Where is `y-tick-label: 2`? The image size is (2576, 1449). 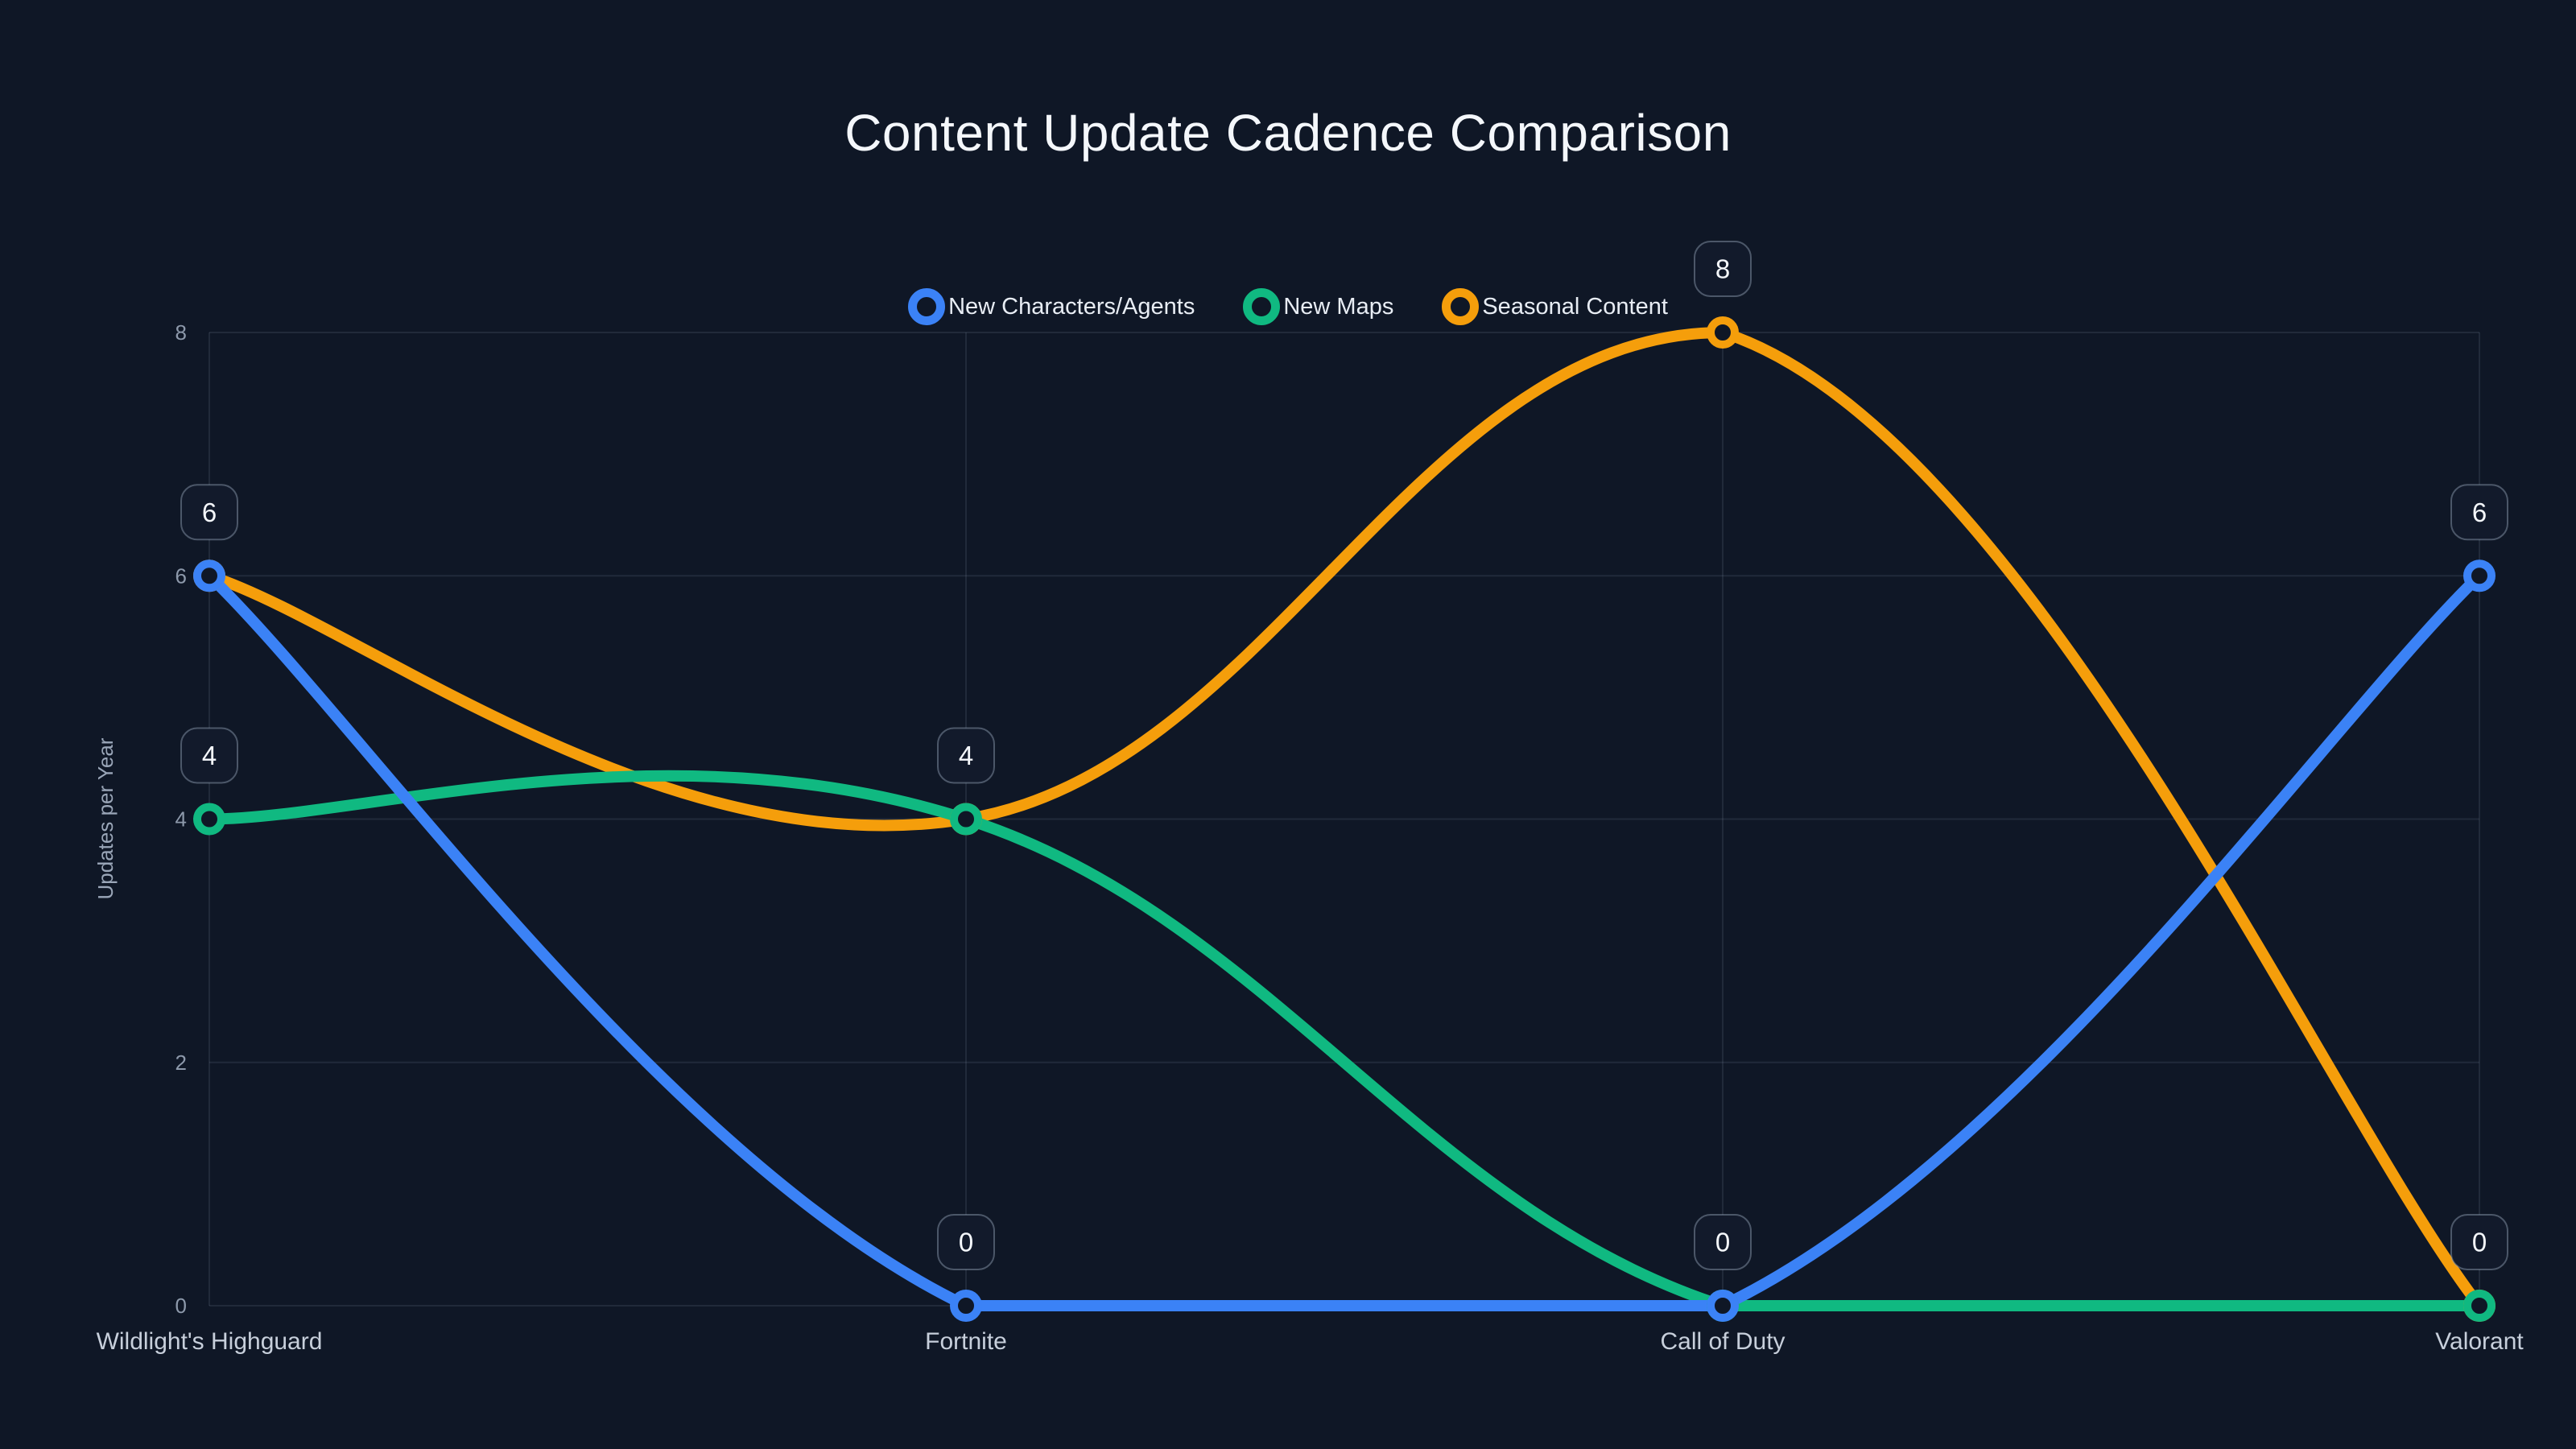 y-tick-label: 2 is located at coordinates (181, 1063).